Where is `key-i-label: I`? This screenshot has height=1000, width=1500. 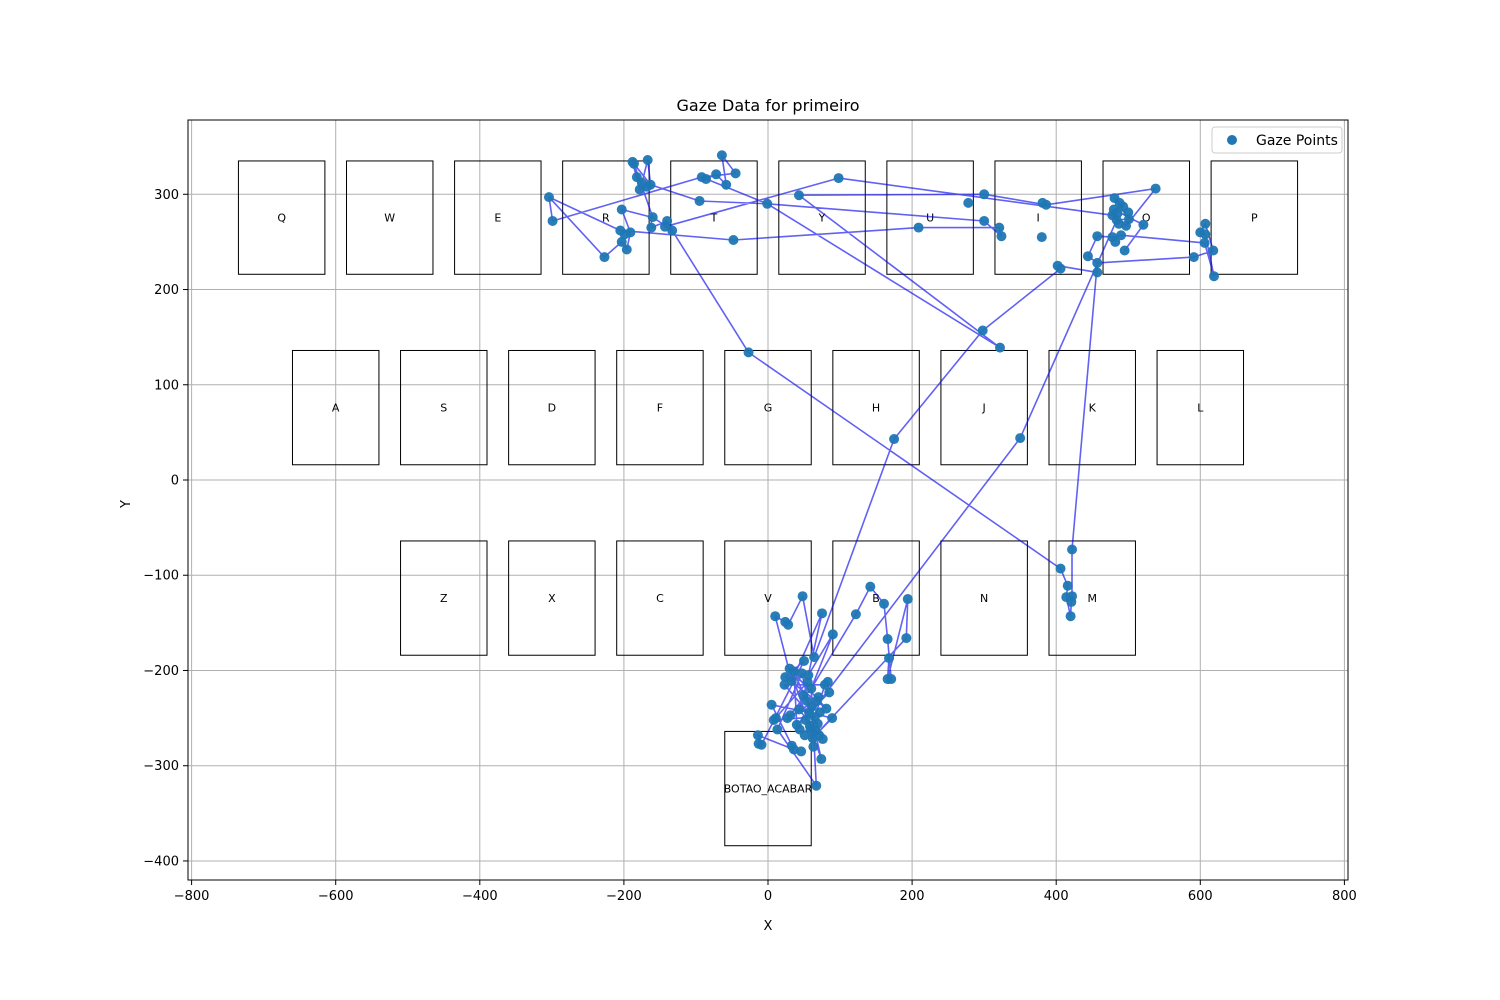 key-i-label: I is located at coordinates (1038, 218).